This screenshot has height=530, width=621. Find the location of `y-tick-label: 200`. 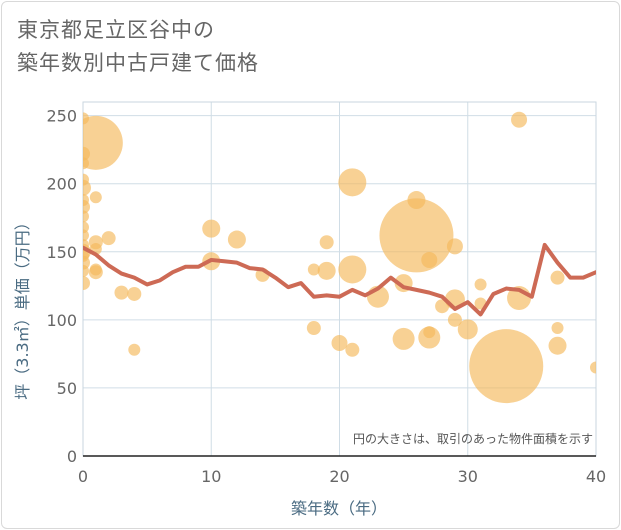

y-tick-label: 200 is located at coordinates (61, 184).